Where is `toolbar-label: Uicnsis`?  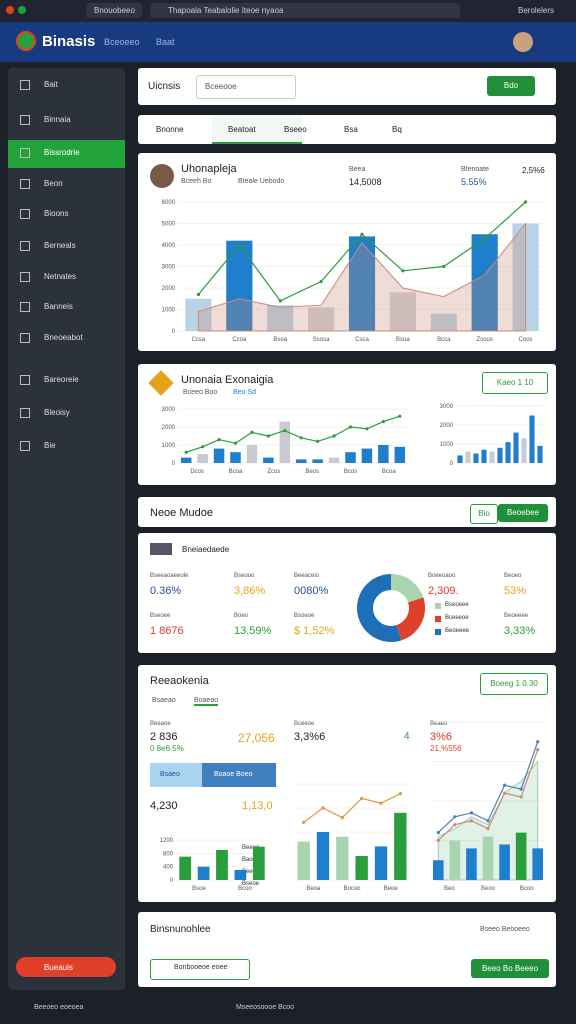
toolbar-label: Uicnsis is located at coordinates (164, 86).